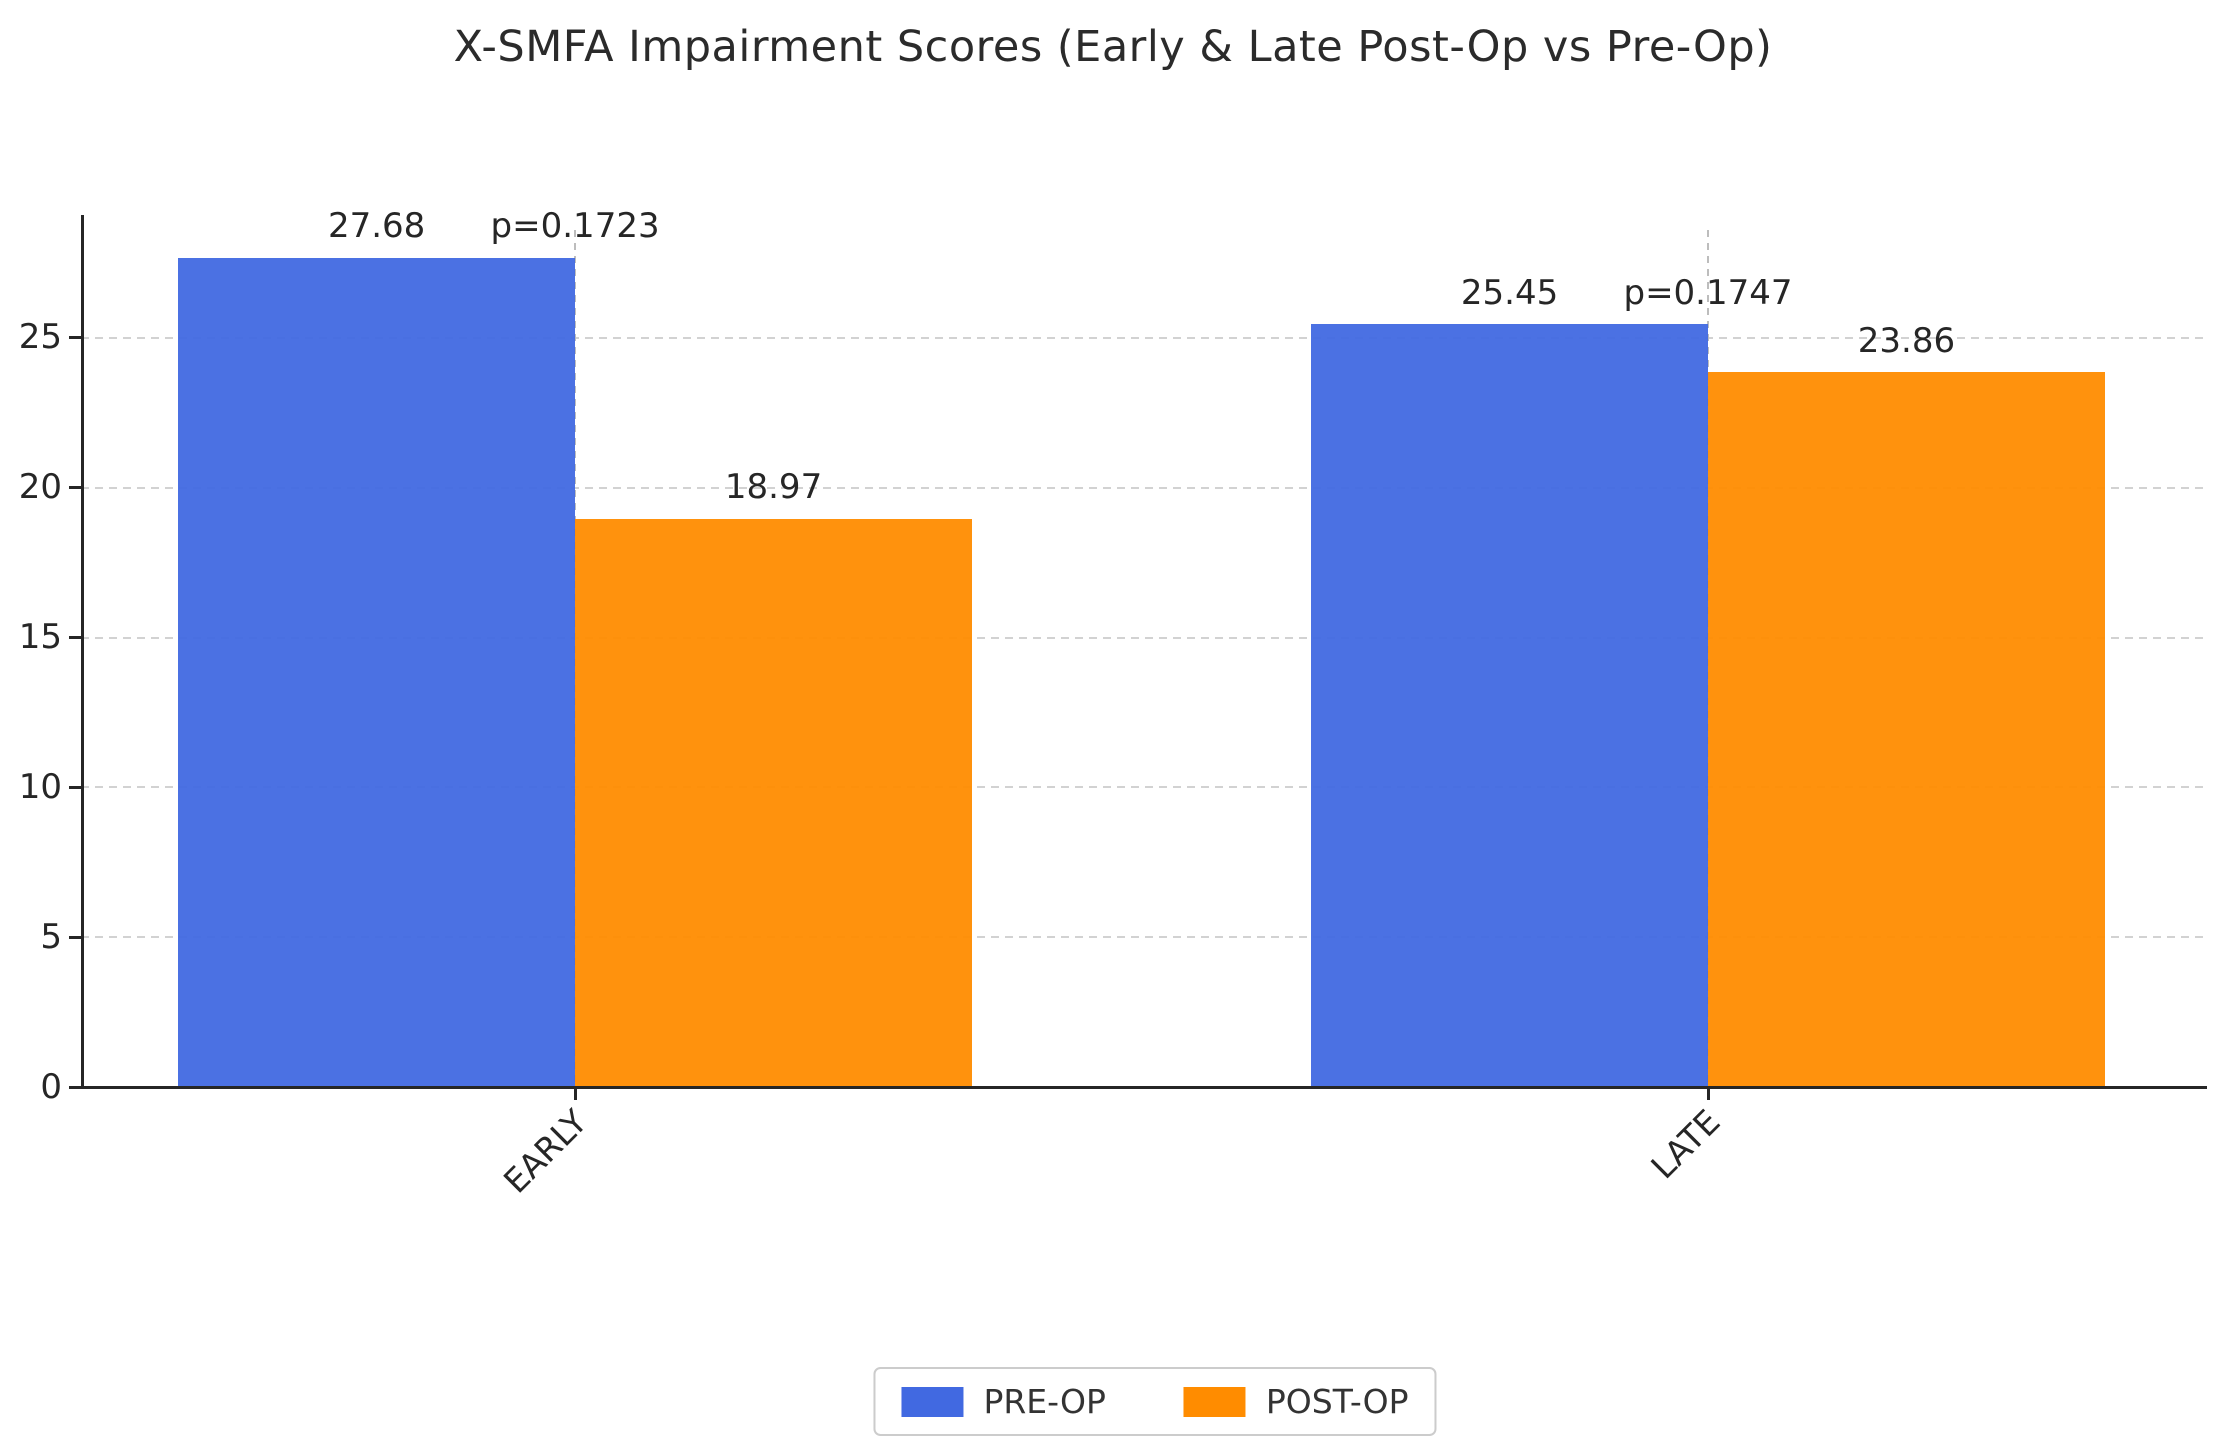 This screenshot has width=2226, height=1450. What do you see at coordinates (1144, 337) in the screenshot?
I see `gridline-y25` at bounding box center [1144, 337].